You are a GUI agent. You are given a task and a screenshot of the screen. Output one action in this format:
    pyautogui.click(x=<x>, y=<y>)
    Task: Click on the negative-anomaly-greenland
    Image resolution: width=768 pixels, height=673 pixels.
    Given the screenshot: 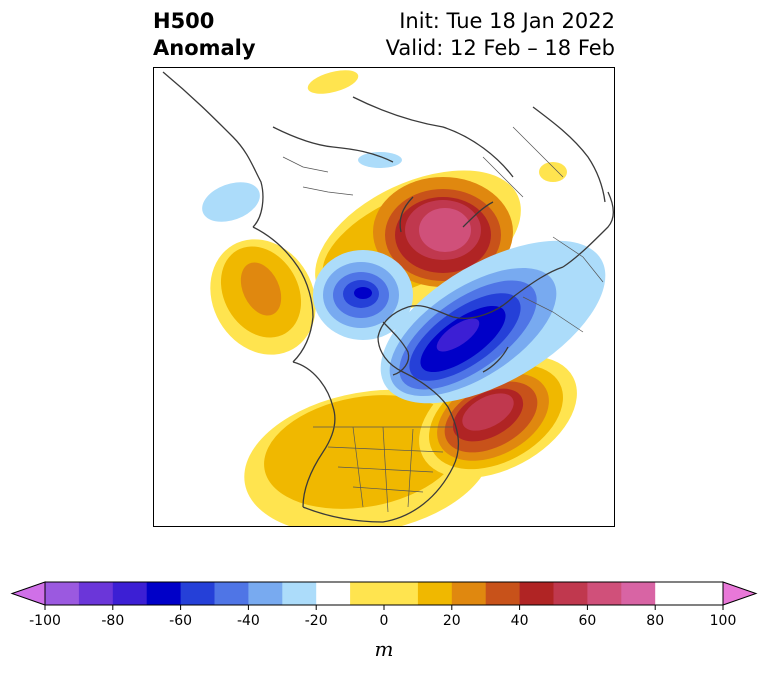 What is the action you would take?
    pyautogui.click(x=363, y=295)
    